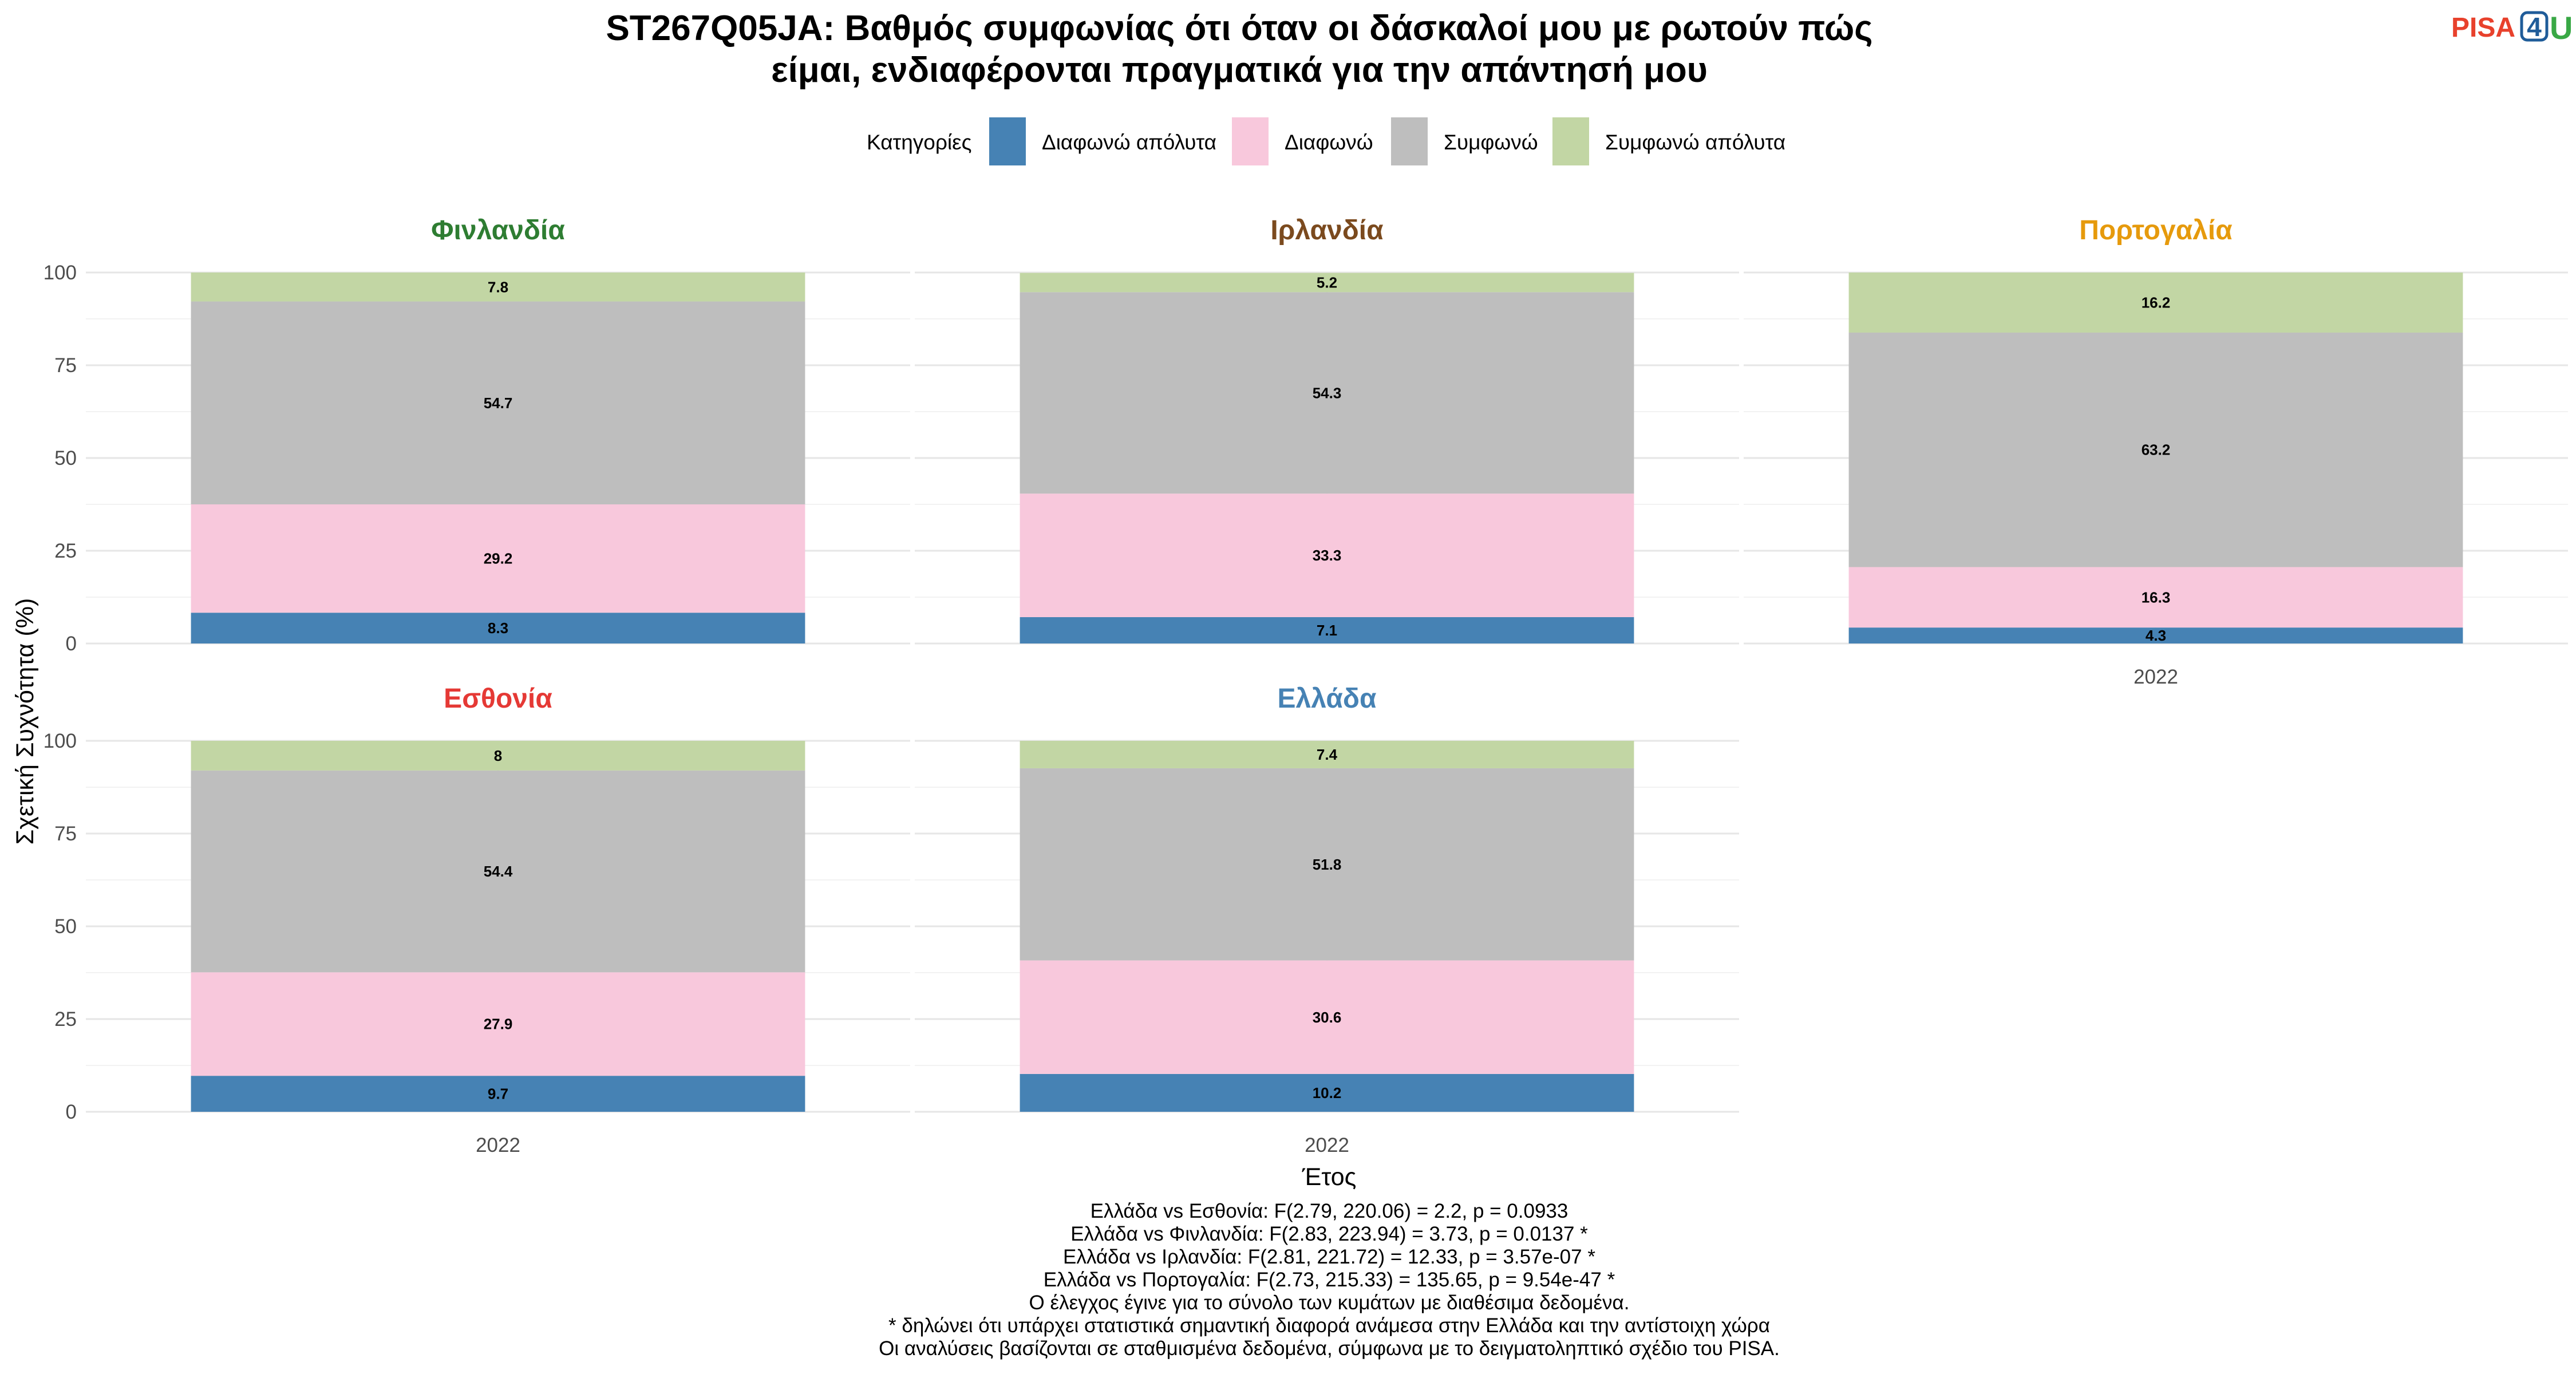  I want to click on facet-panel-3: Πορτογαλία 4.3 16.3 63.2 16.2 2022, so click(2156, 452).